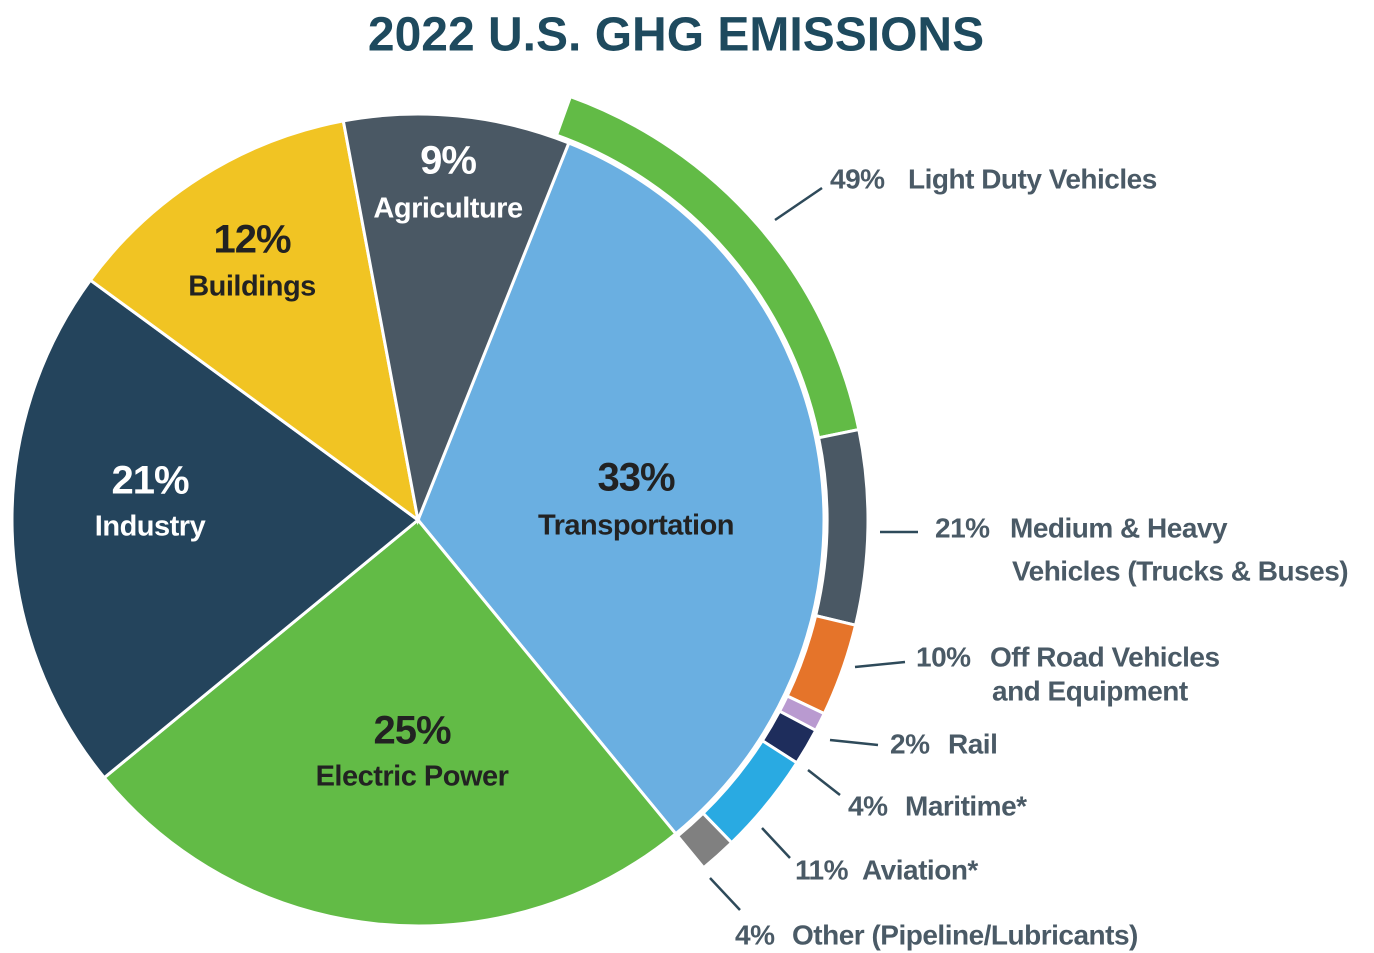 This screenshot has width=1374, height=953. I want to click on ring-value-label: 49%, so click(857, 178).